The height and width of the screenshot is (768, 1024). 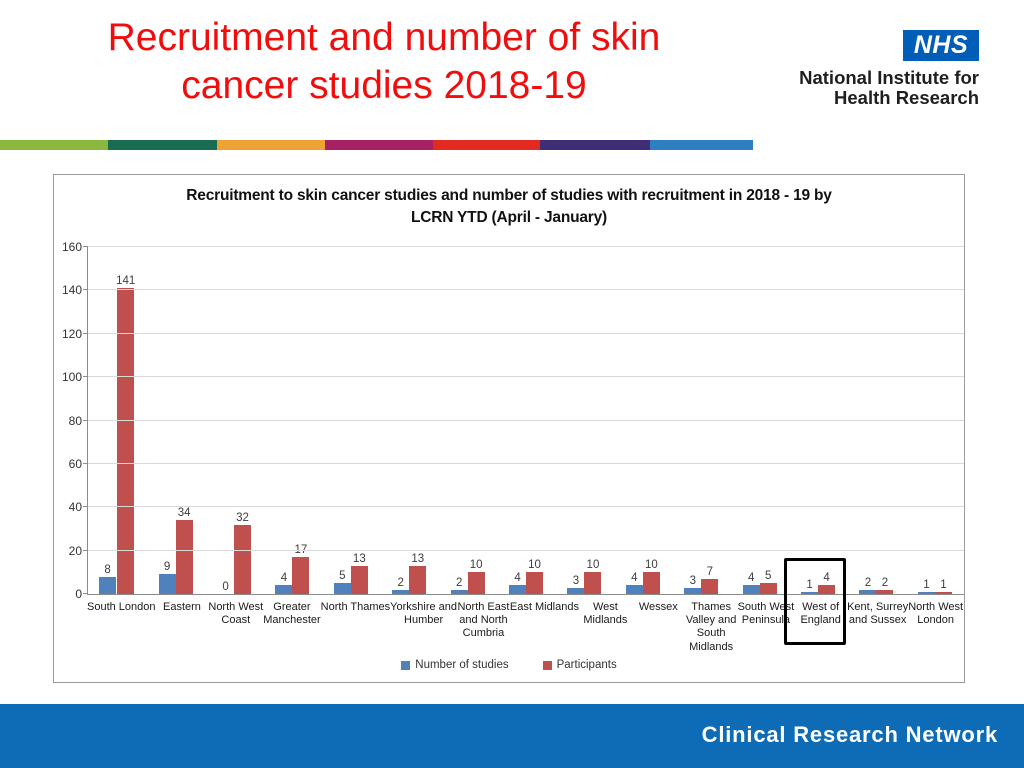 I want to click on bar-group: 8, so click(x=108, y=420).